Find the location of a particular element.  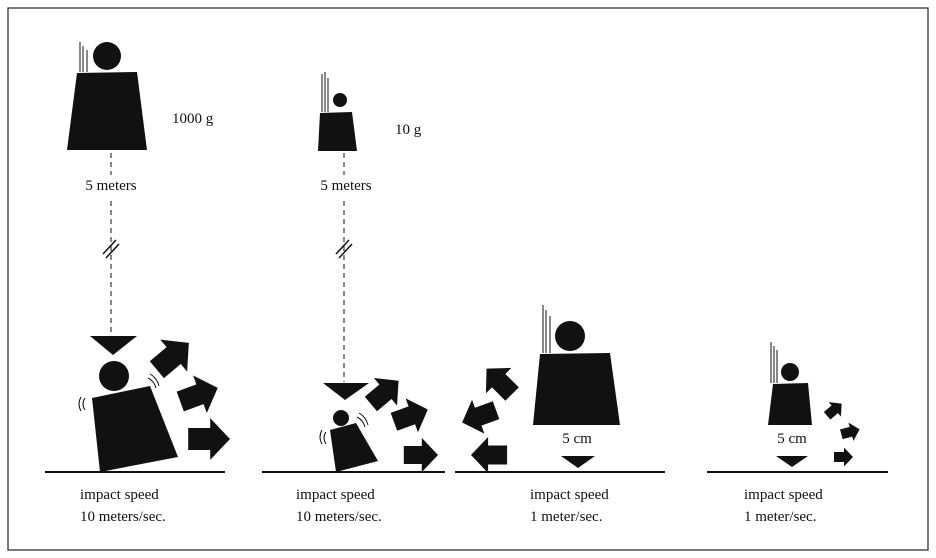

mass-label: 10 g is located at coordinates (408, 130).